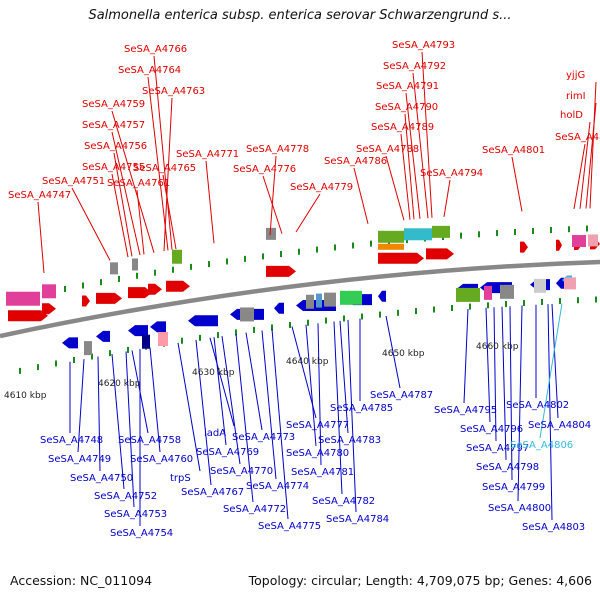 The width and height of the screenshot is (600, 600). I want to click on gene-label: SeSA_A4773, so click(263, 437).